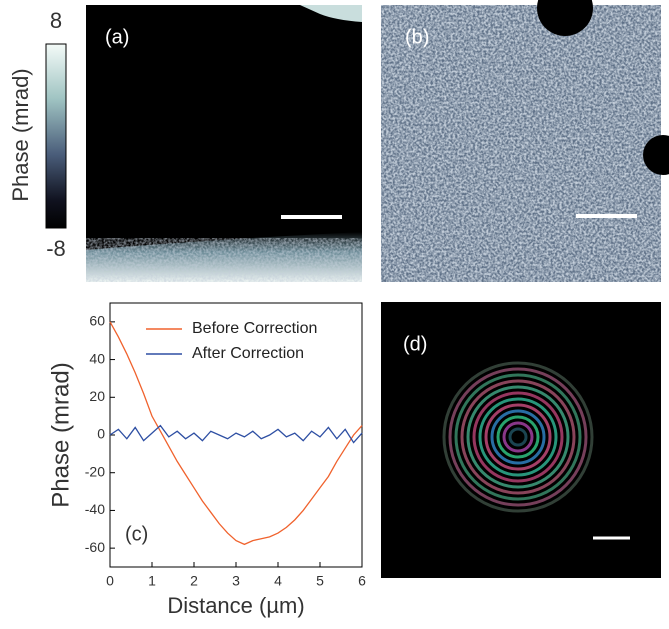 Image resolution: width=669 pixels, height=629 pixels. I want to click on y-tick-label: 40, so click(97, 358).